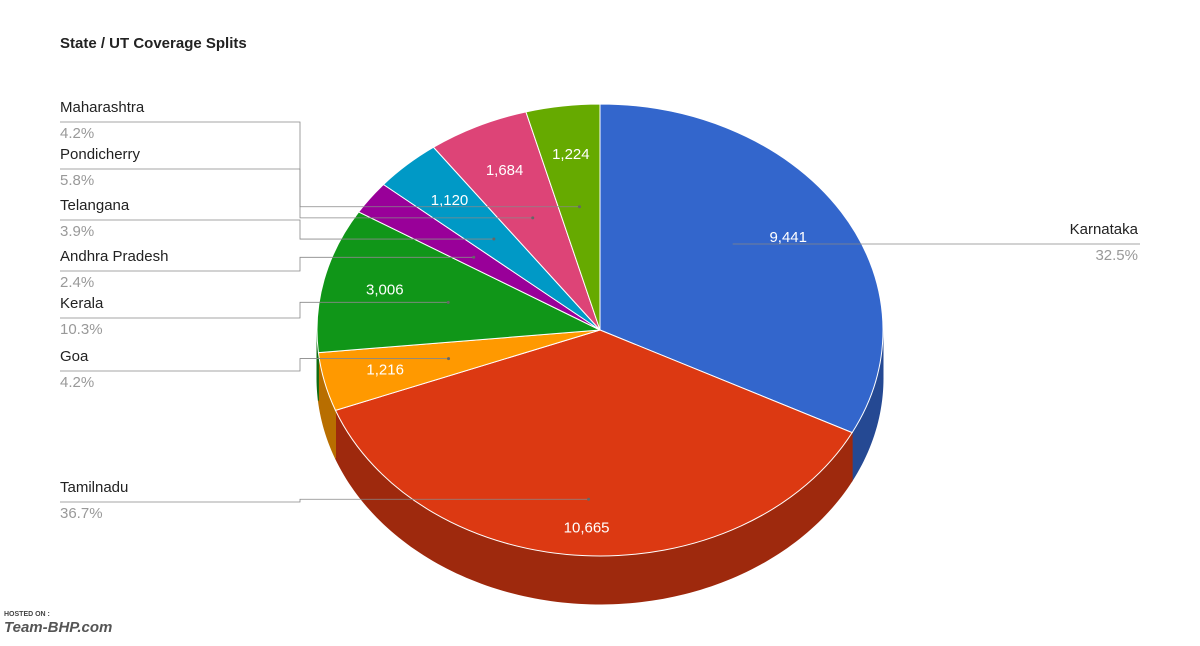  I want to click on value-label: 1,224, so click(571, 154).